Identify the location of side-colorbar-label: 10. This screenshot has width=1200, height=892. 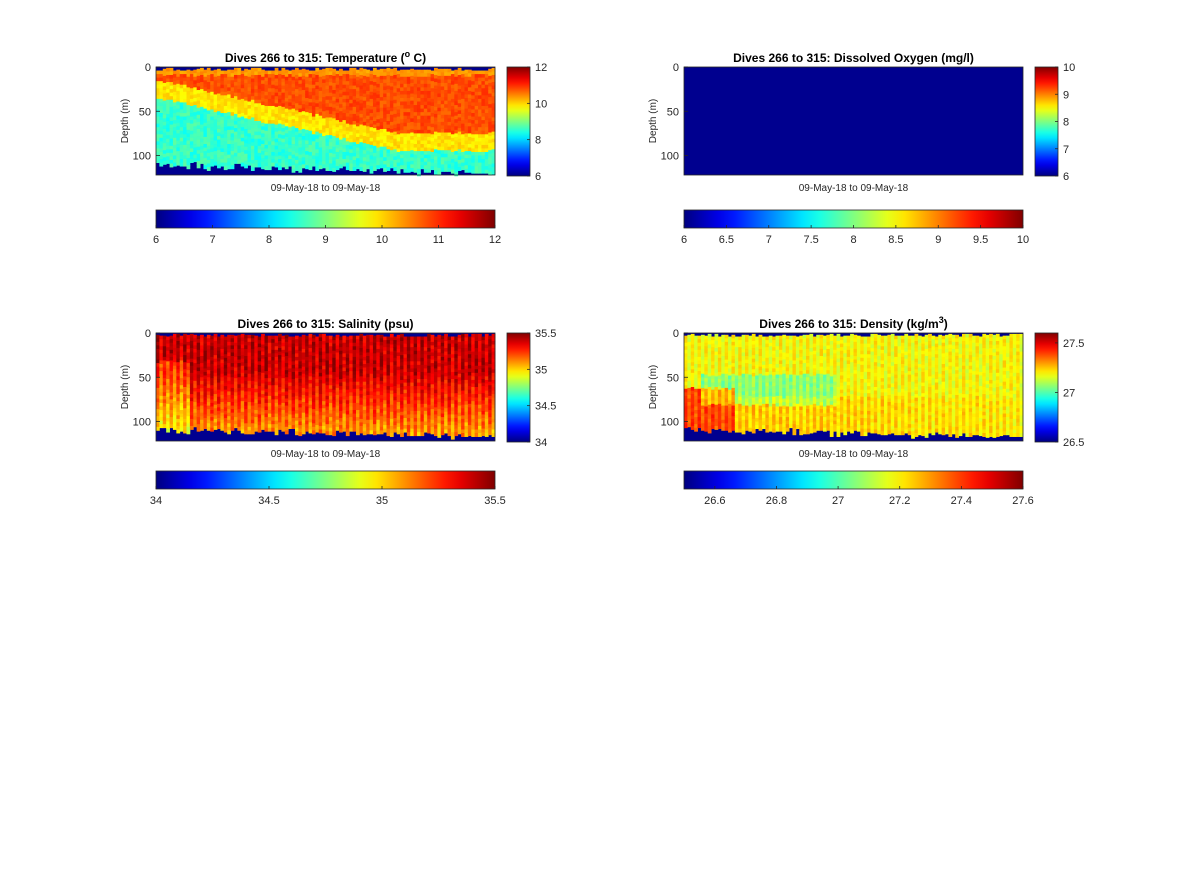
(541, 104).